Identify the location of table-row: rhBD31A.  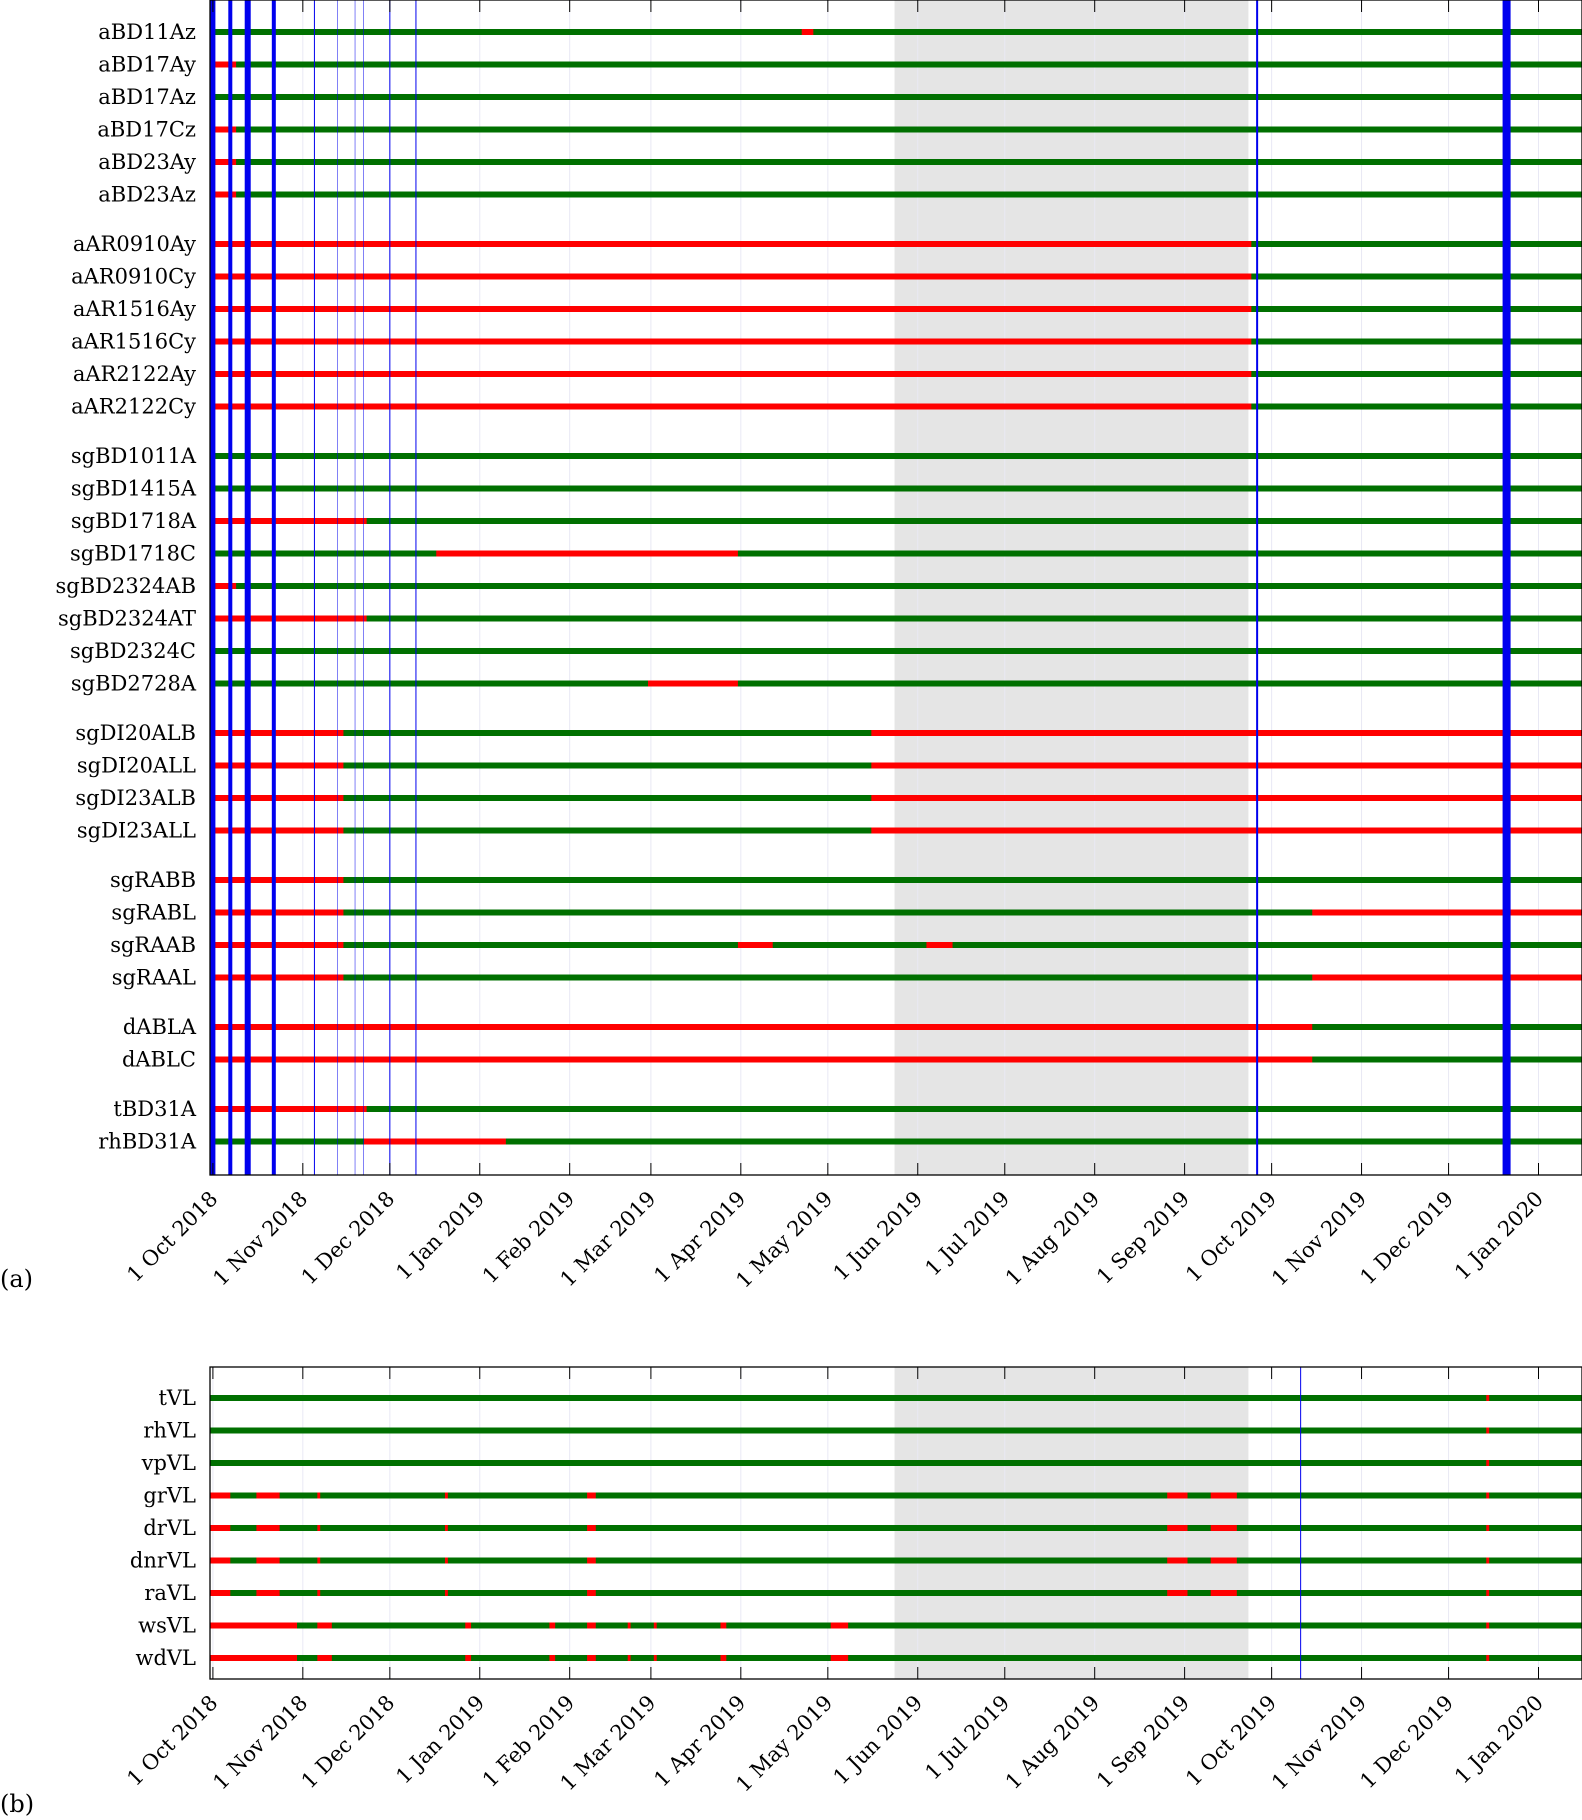
(840, 1142).